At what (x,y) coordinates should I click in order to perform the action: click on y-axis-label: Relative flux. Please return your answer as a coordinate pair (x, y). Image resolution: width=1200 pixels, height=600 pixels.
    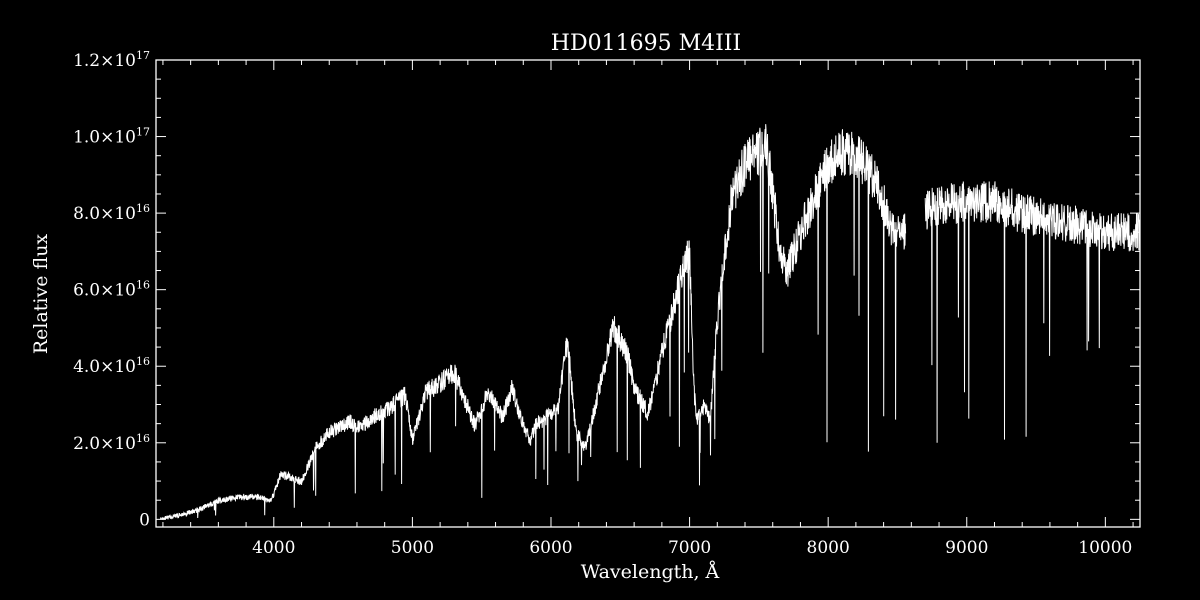
    Looking at the image, I should click on (41, 294).